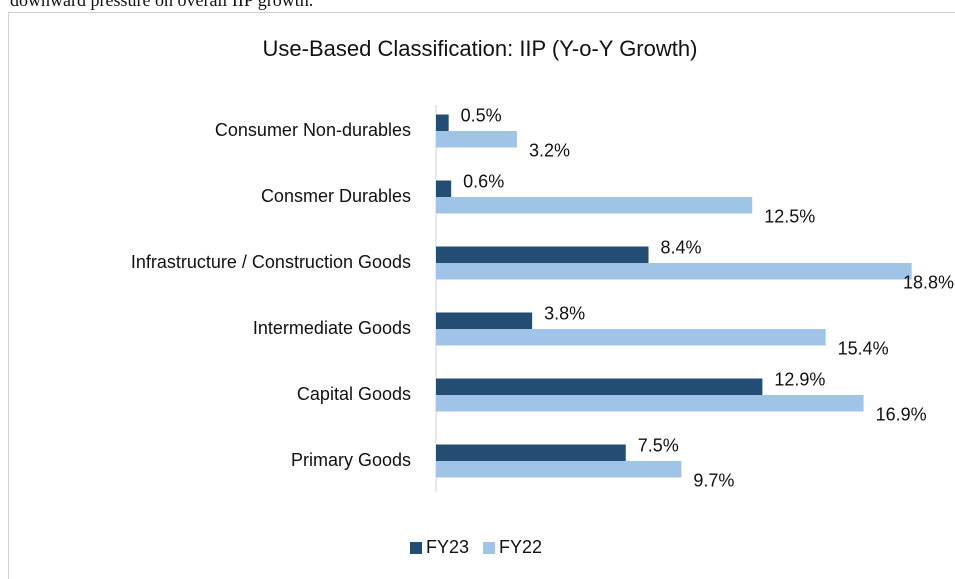 Image resolution: width=955 pixels, height=579 pixels. Describe the element at coordinates (681, 247) in the screenshot. I see `data-label: 8.4%` at that location.